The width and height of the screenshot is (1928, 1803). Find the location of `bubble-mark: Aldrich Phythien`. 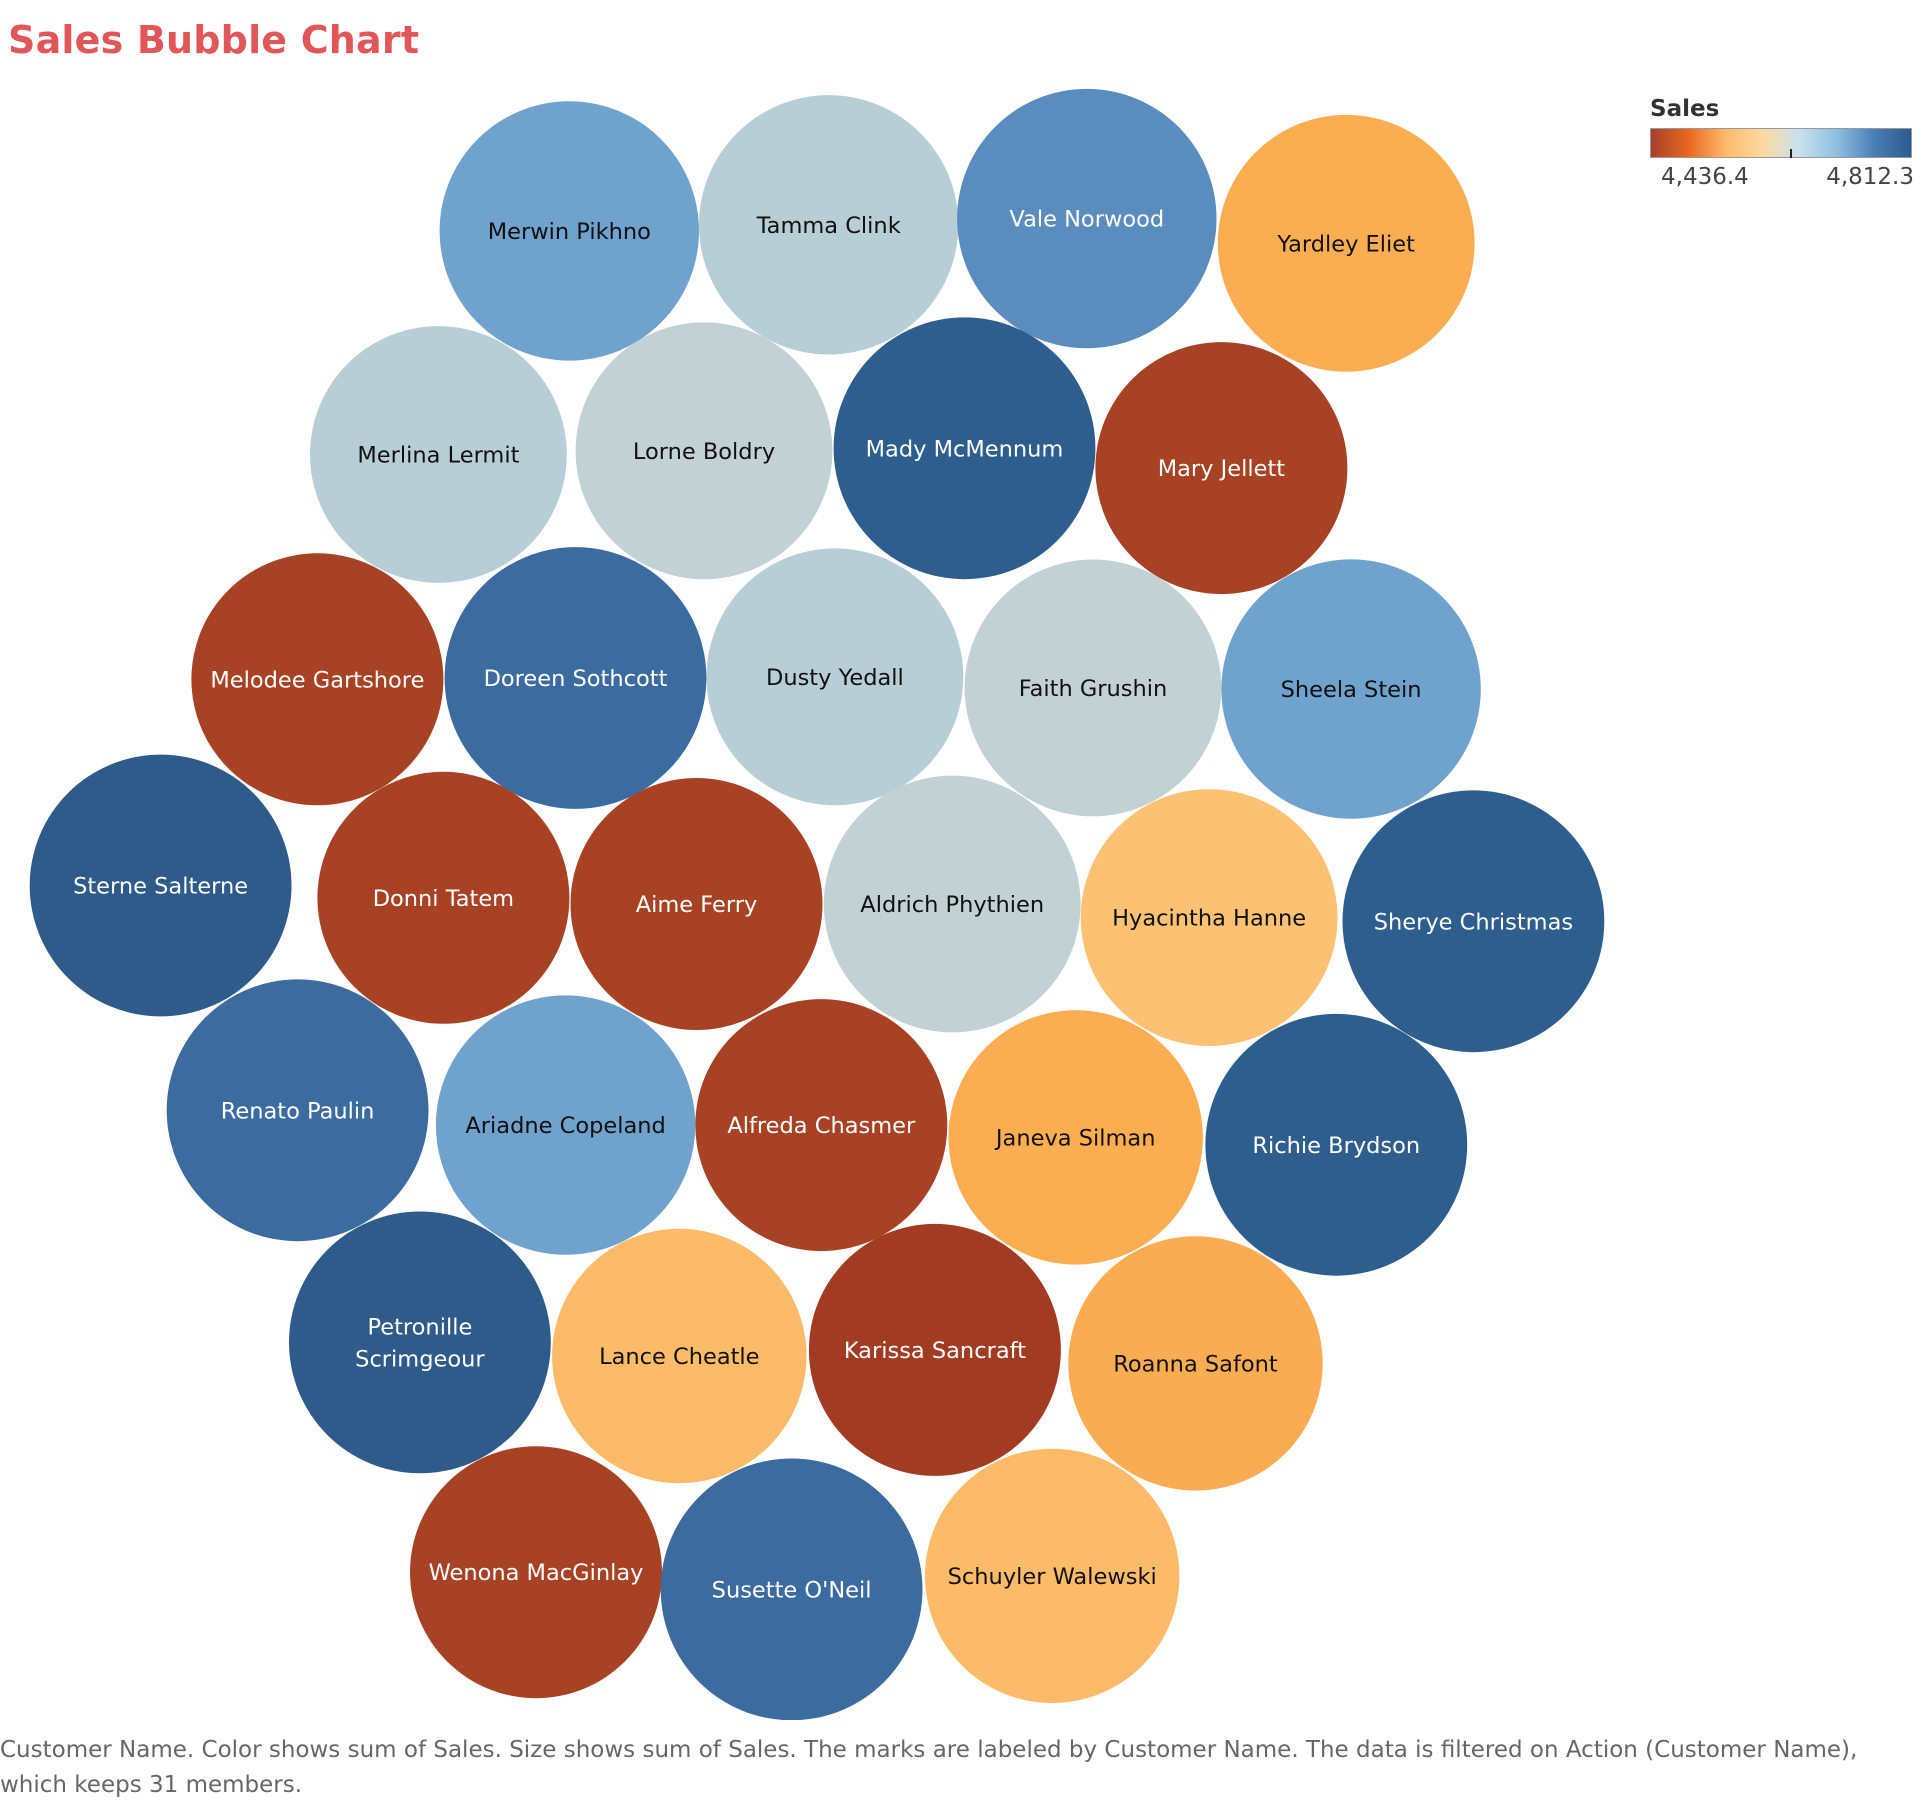

bubble-mark: Aldrich Phythien is located at coordinates (952, 904).